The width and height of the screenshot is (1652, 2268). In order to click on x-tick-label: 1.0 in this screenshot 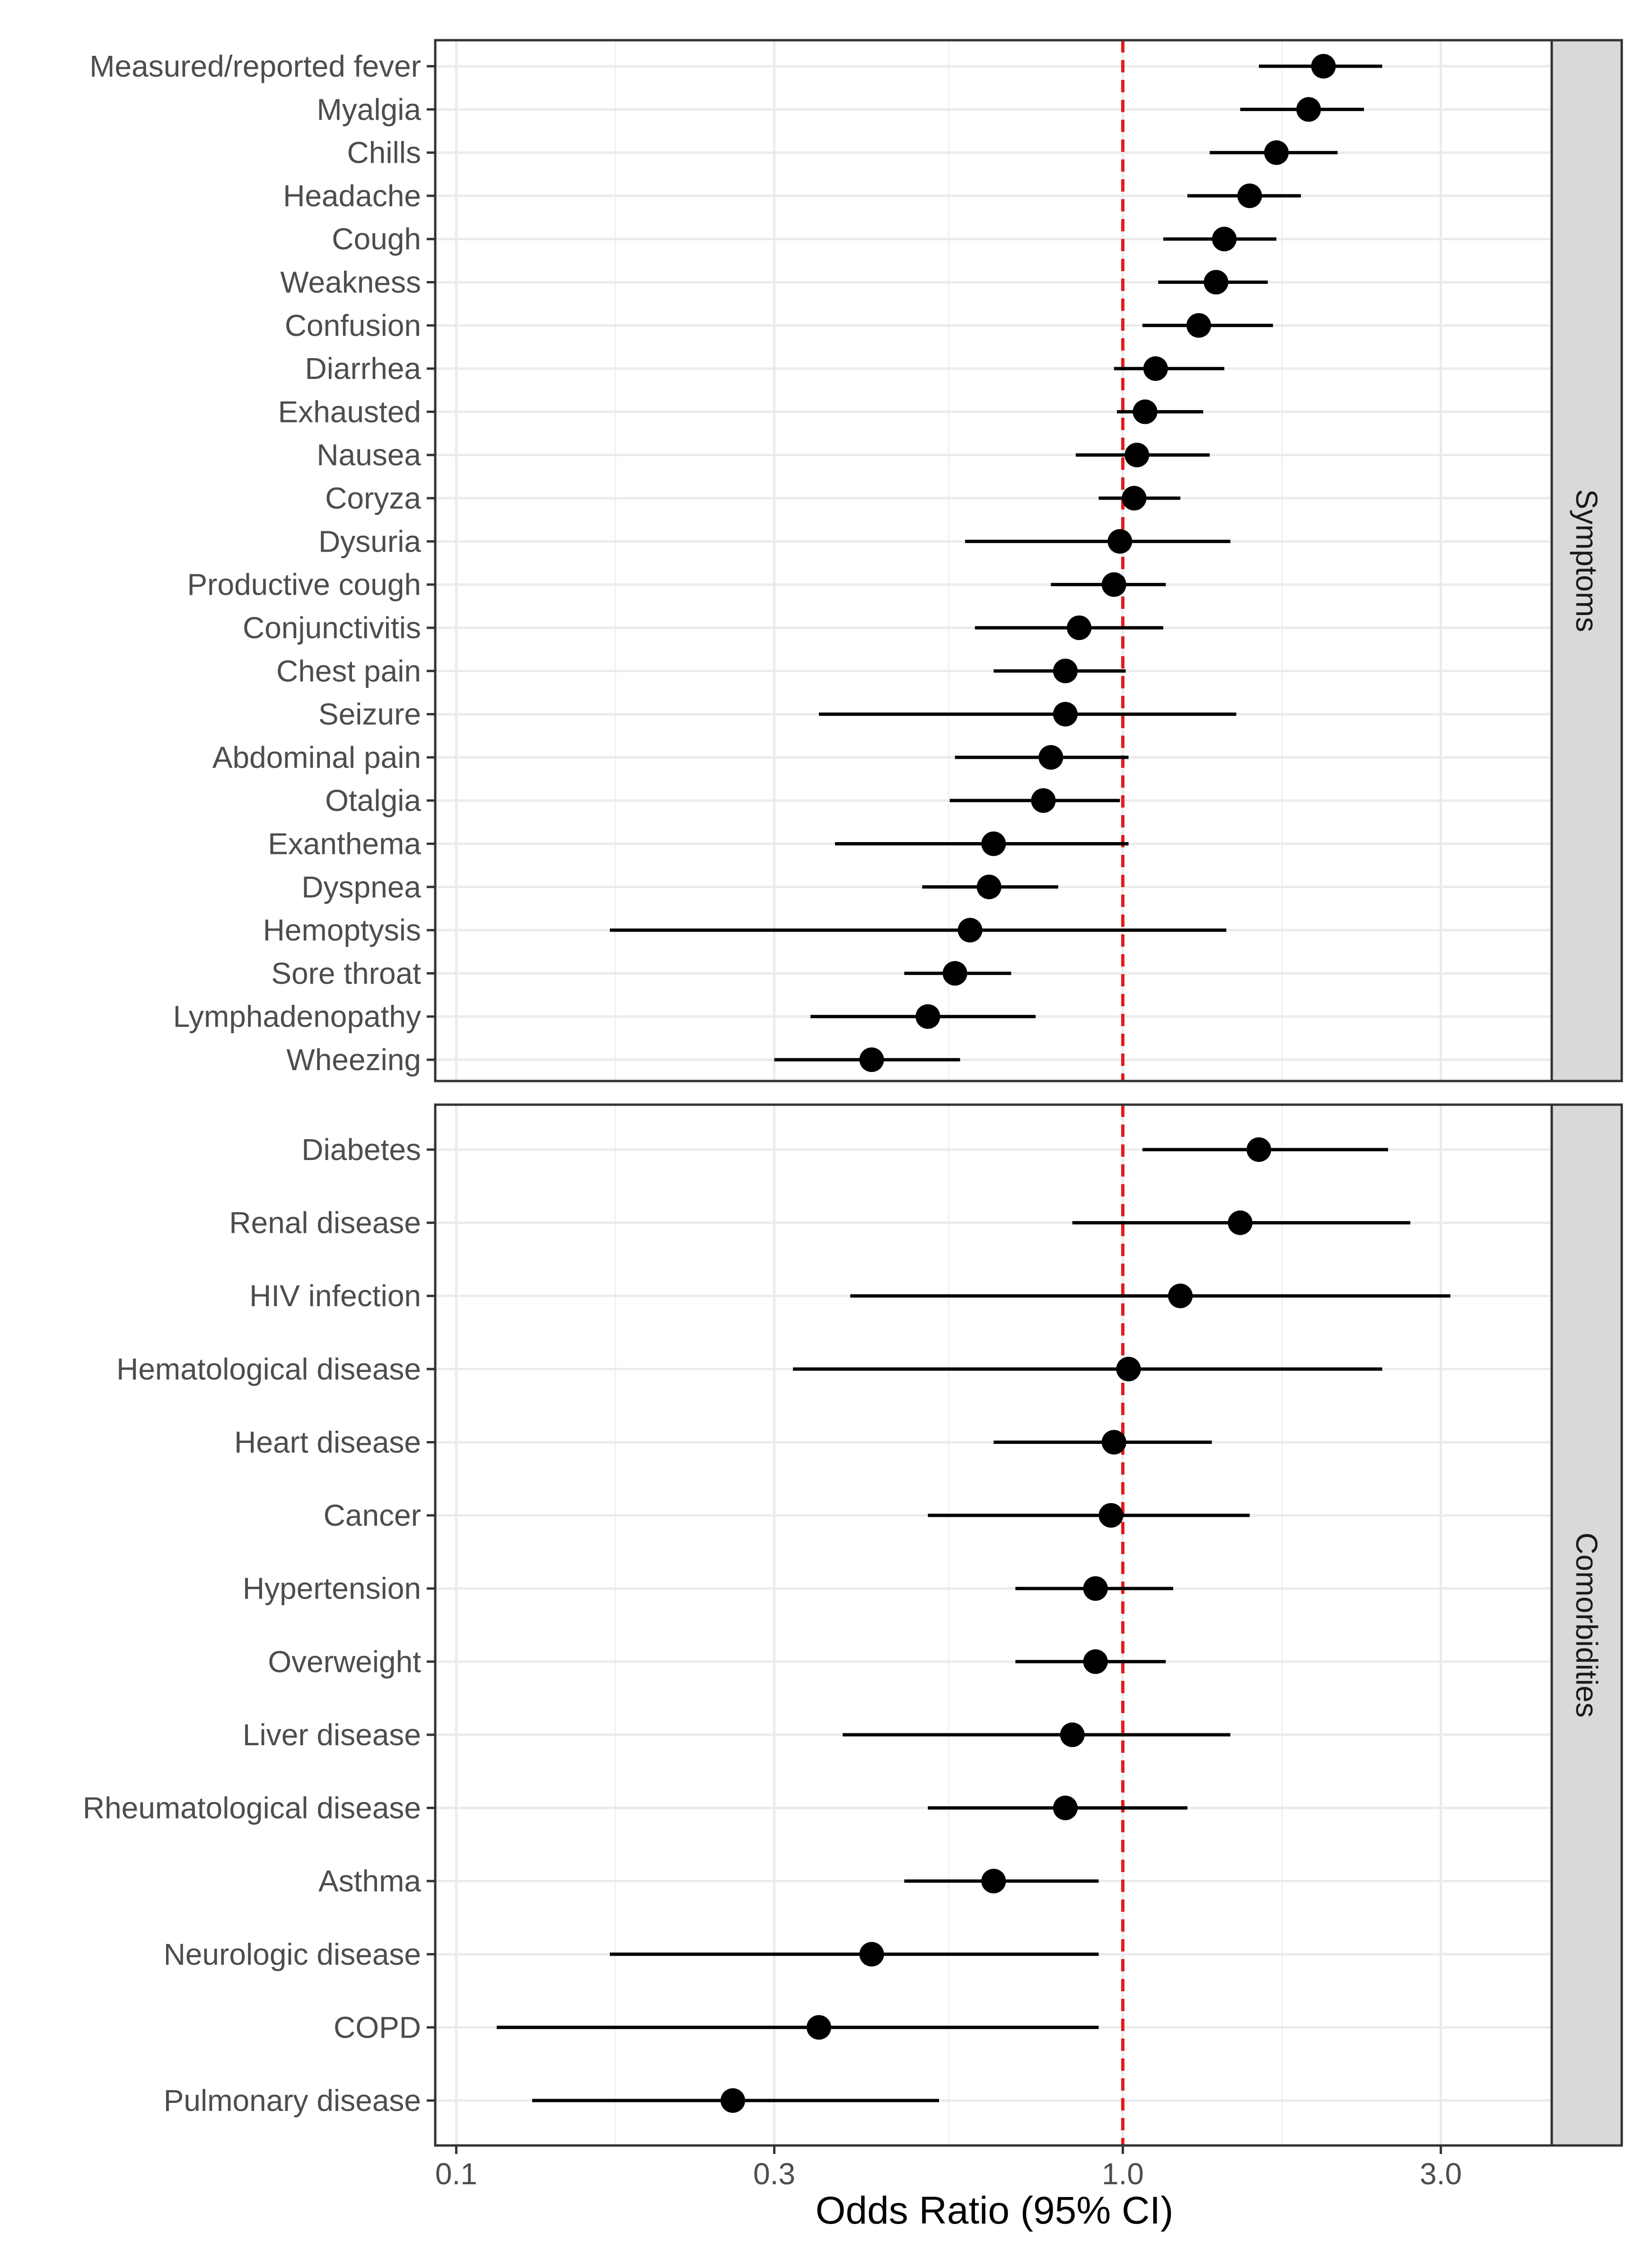, I will do `click(1123, 2174)`.